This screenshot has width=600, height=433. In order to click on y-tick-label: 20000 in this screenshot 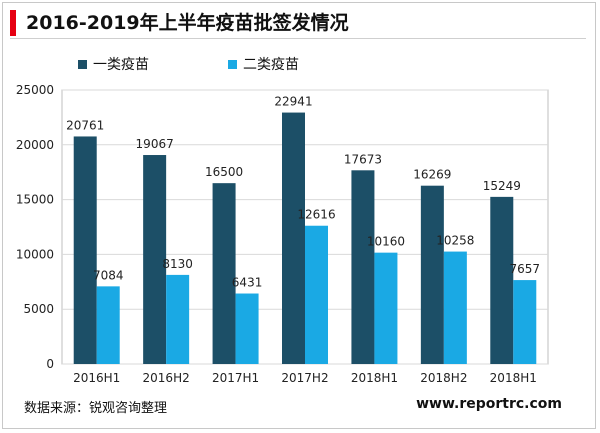, I will do `click(35, 145)`.